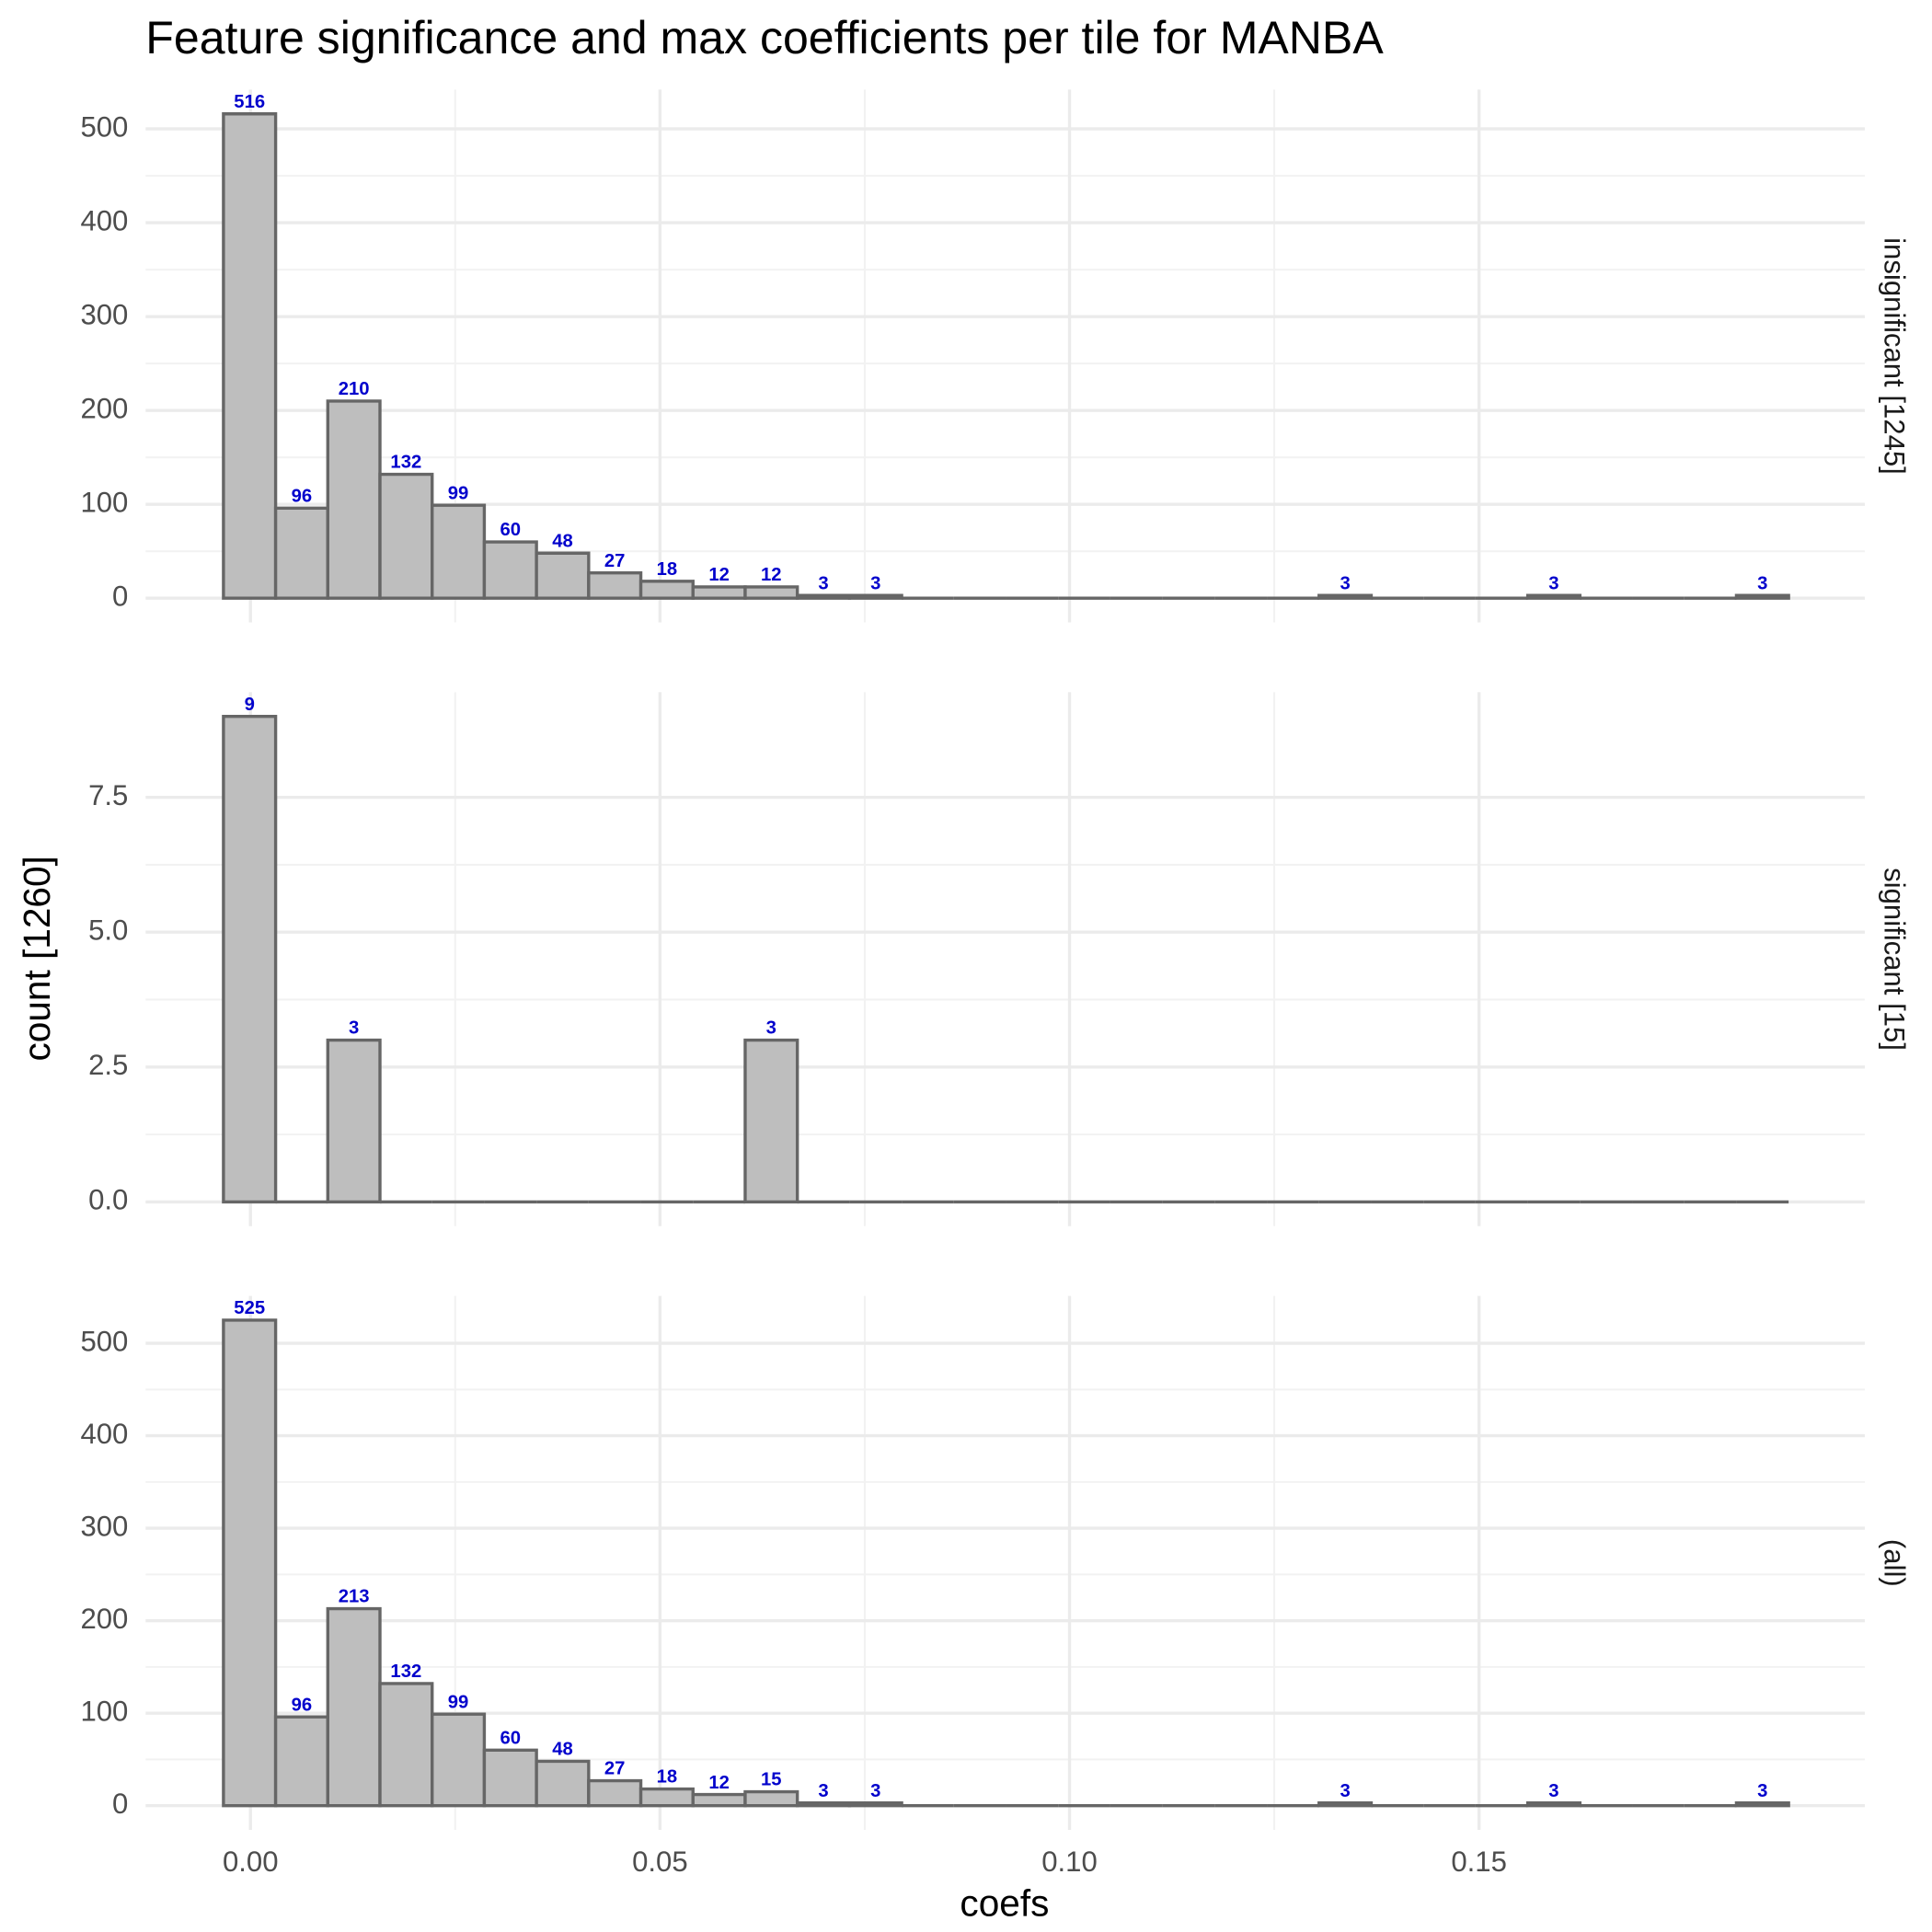  What do you see at coordinates (108, 1200) in the screenshot?
I see `y-tick-label: 0.0` at bounding box center [108, 1200].